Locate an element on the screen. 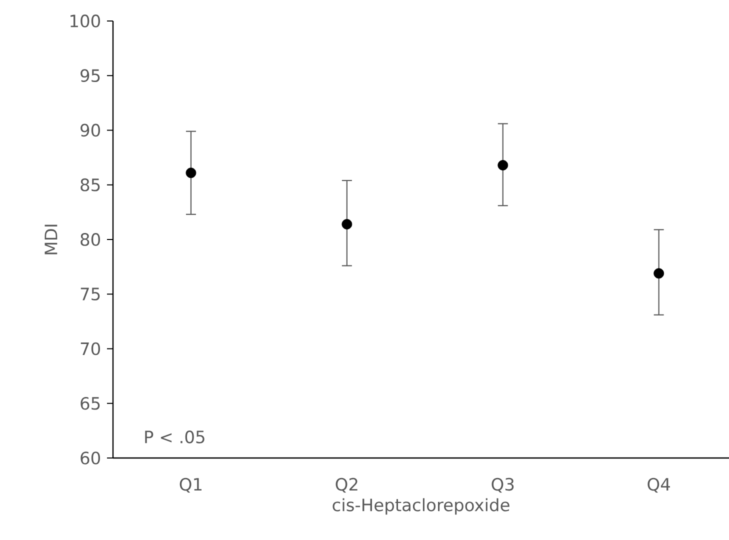  y-tick-label: 100 is located at coordinates (85, 21).